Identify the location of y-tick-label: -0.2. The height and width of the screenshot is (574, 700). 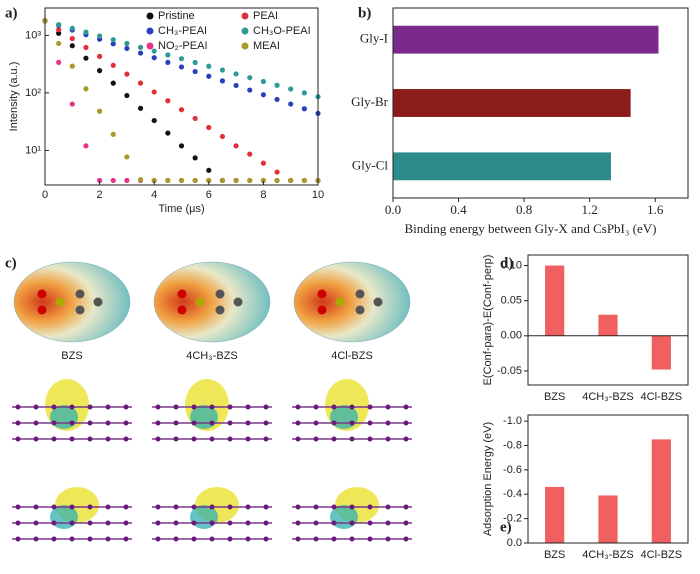
(512, 519).